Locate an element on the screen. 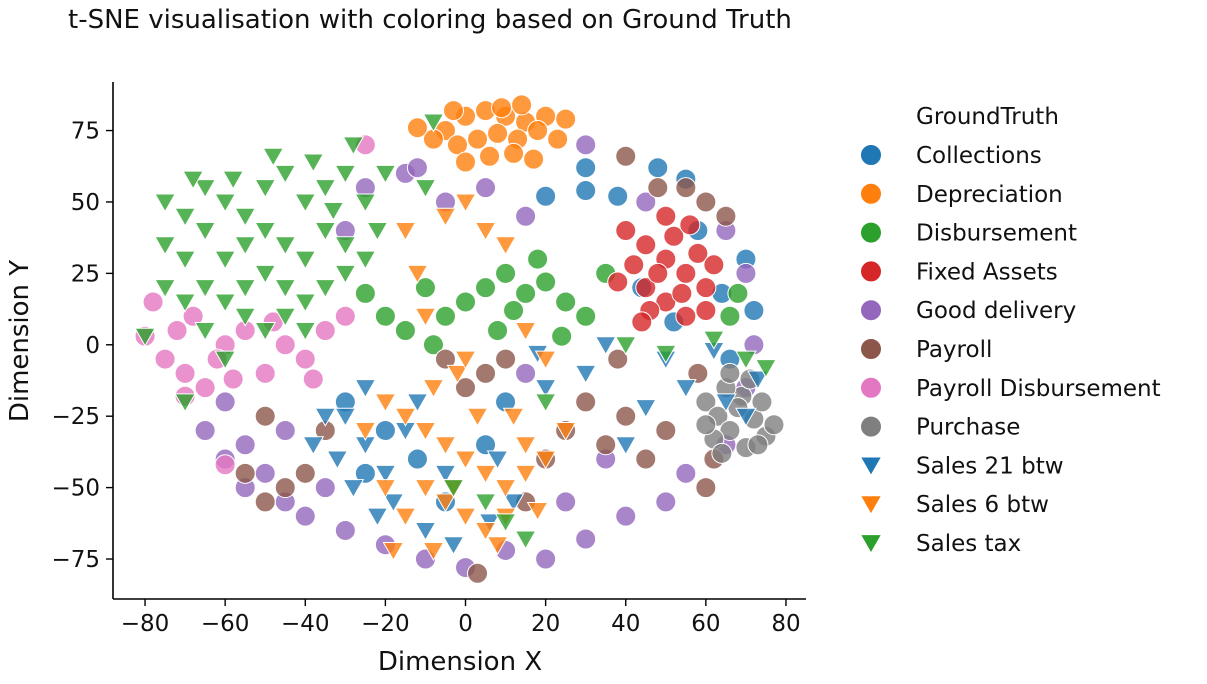 The width and height of the screenshot is (1207, 684). y-axis-label: Dimension Y is located at coordinates (20, 341).